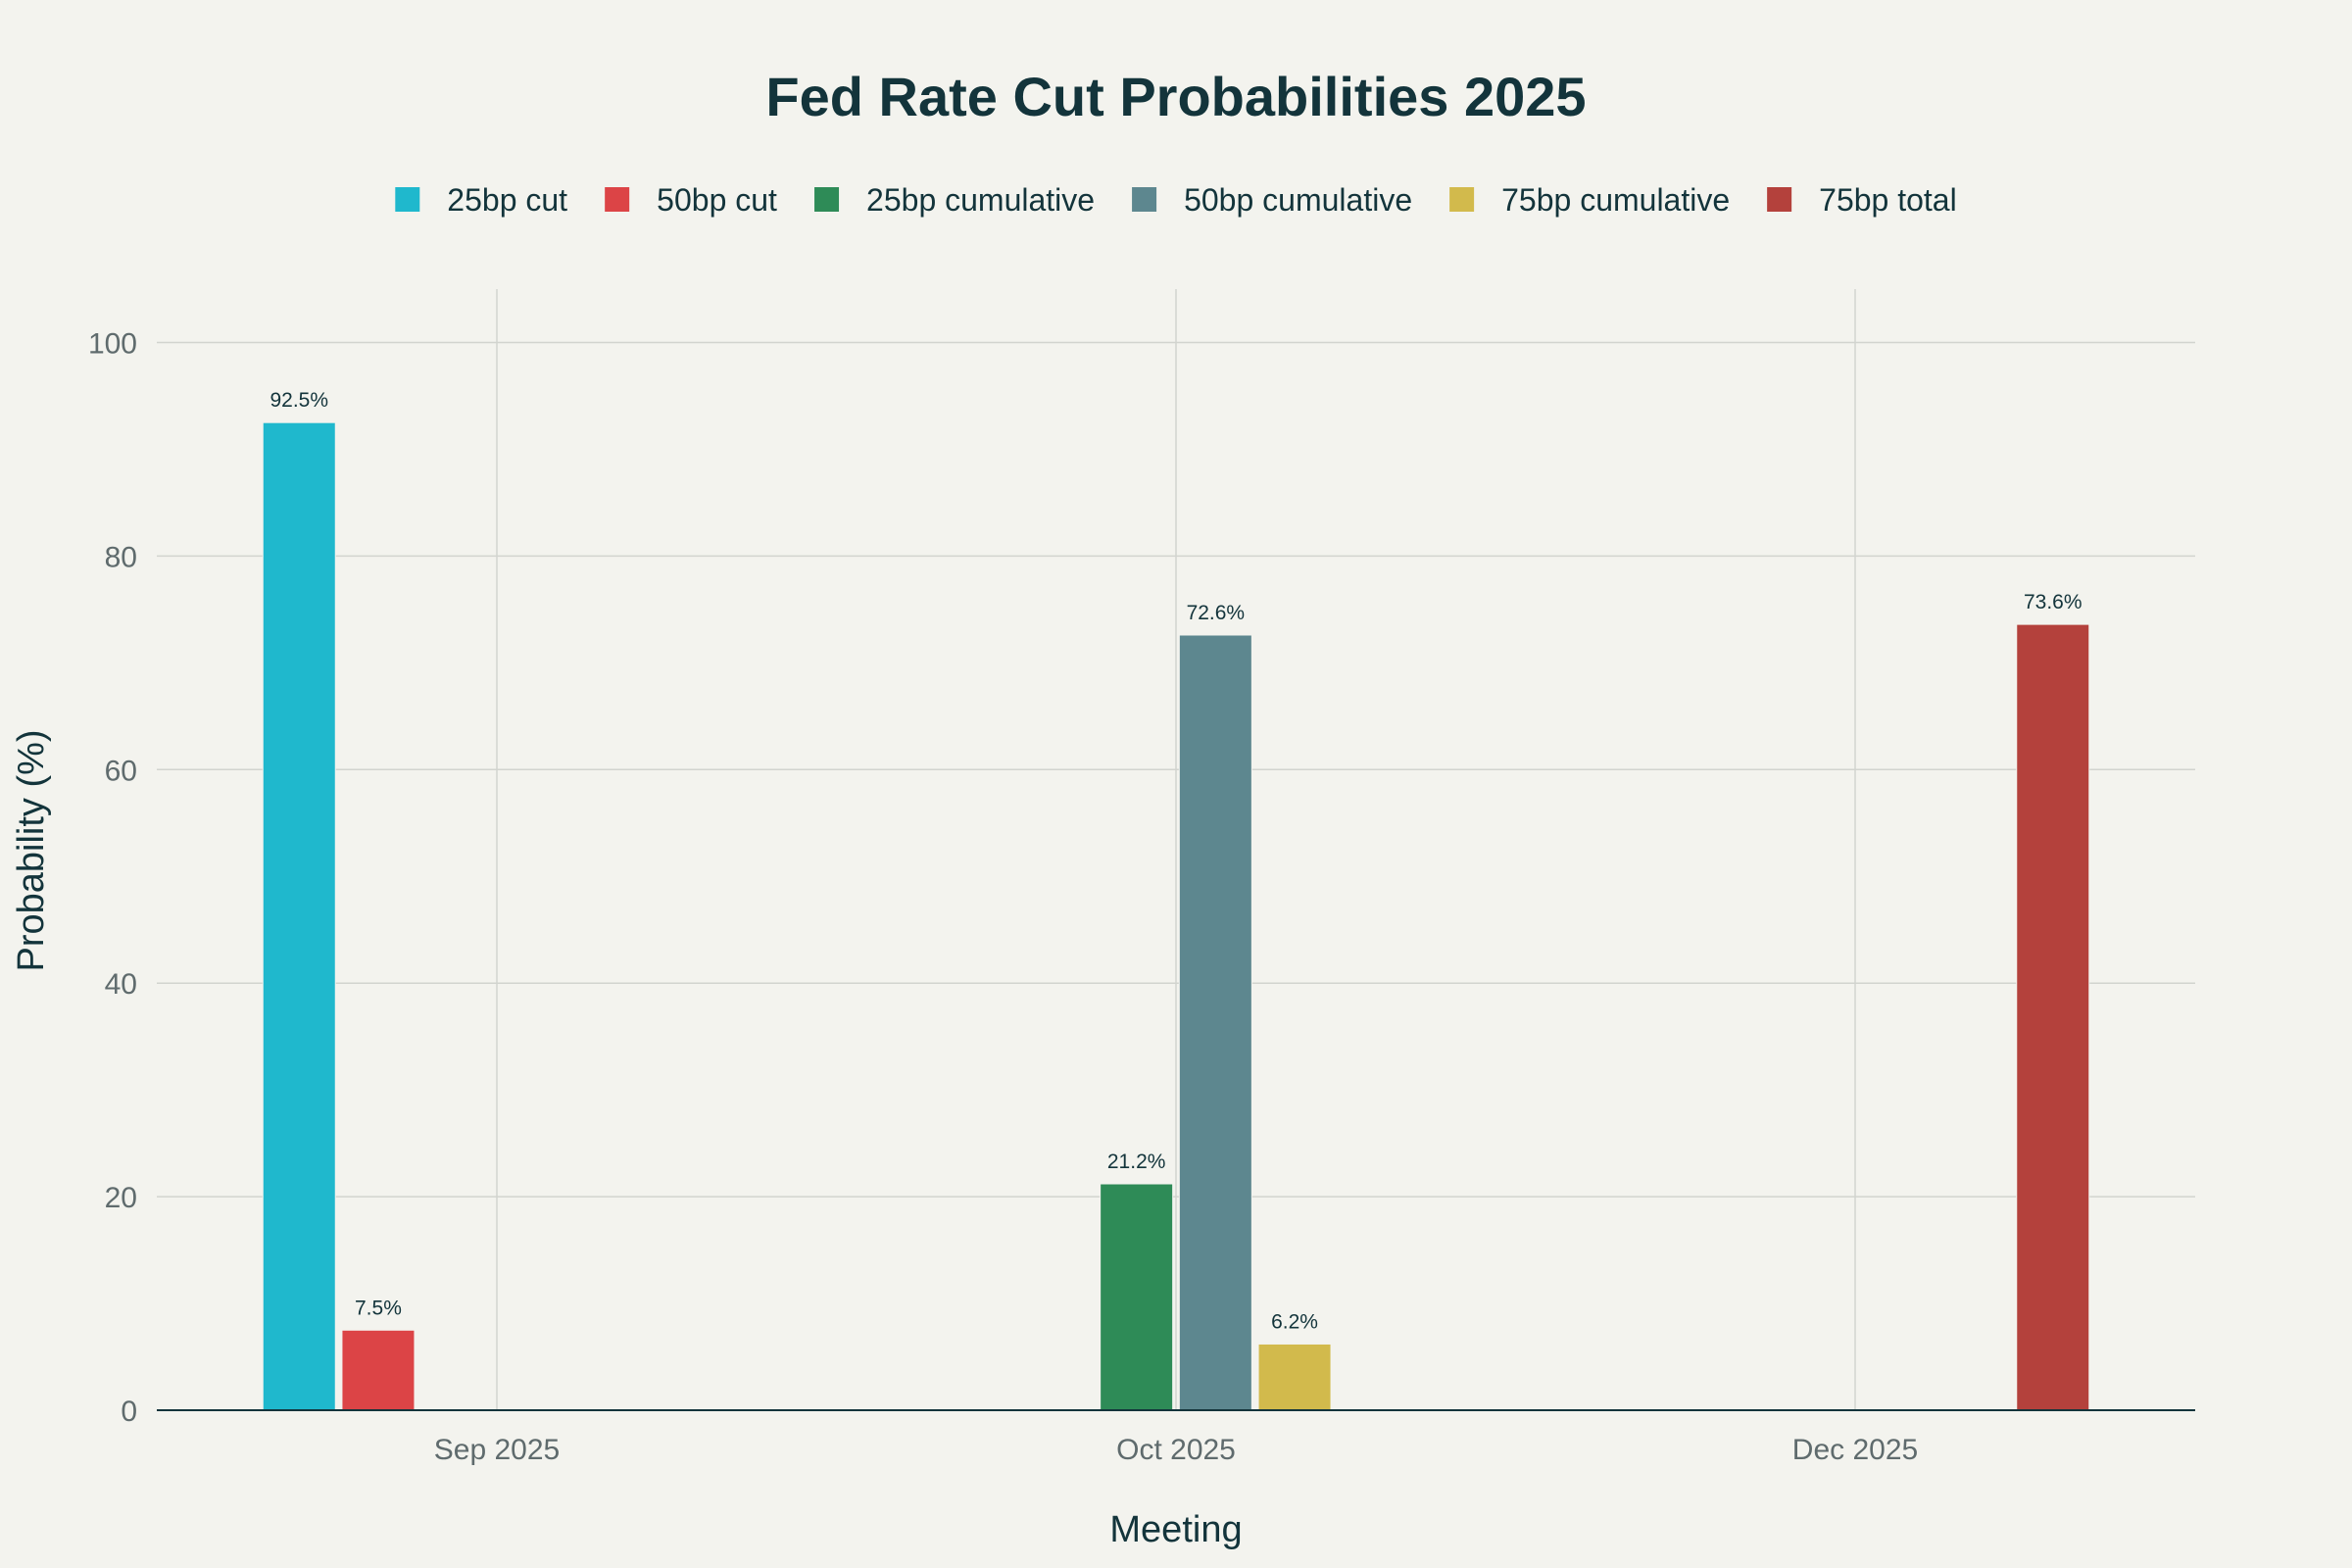 Image resolution: width=2352 pixels, height=1568 pixels. Describe the element at coordinates (1175, 1529) in the screenshot. I see `x-axis-title: Meeting` at that location.